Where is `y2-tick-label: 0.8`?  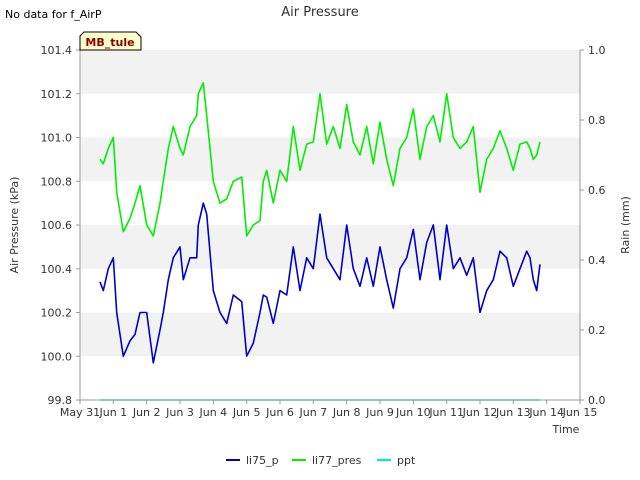 y2-tick-label: 0.8 is located at coordinates (597, 120).